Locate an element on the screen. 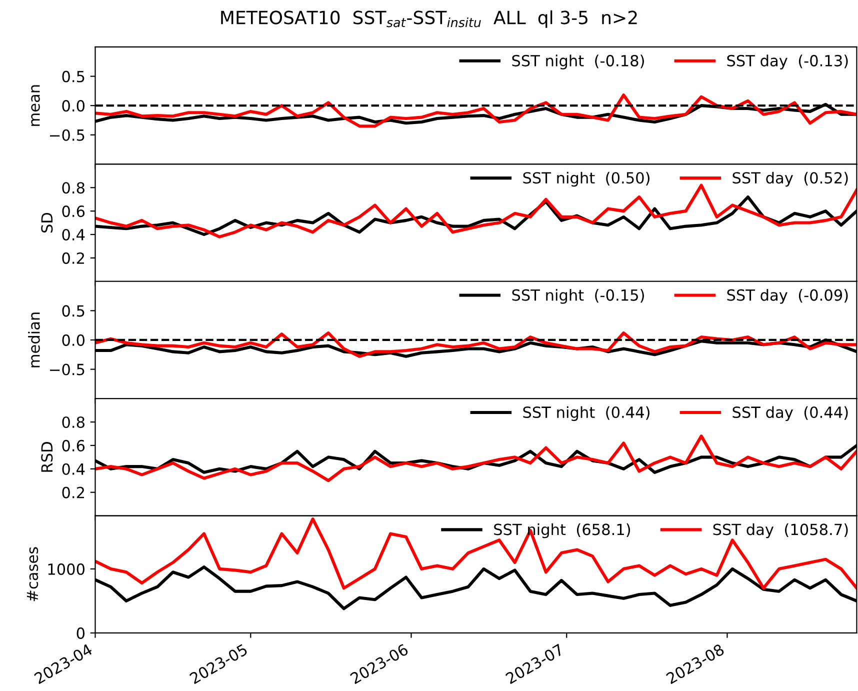 The height and width of the screenshot is (691, 858). y-axis-title: RSD is located at coordinates (47, 457).